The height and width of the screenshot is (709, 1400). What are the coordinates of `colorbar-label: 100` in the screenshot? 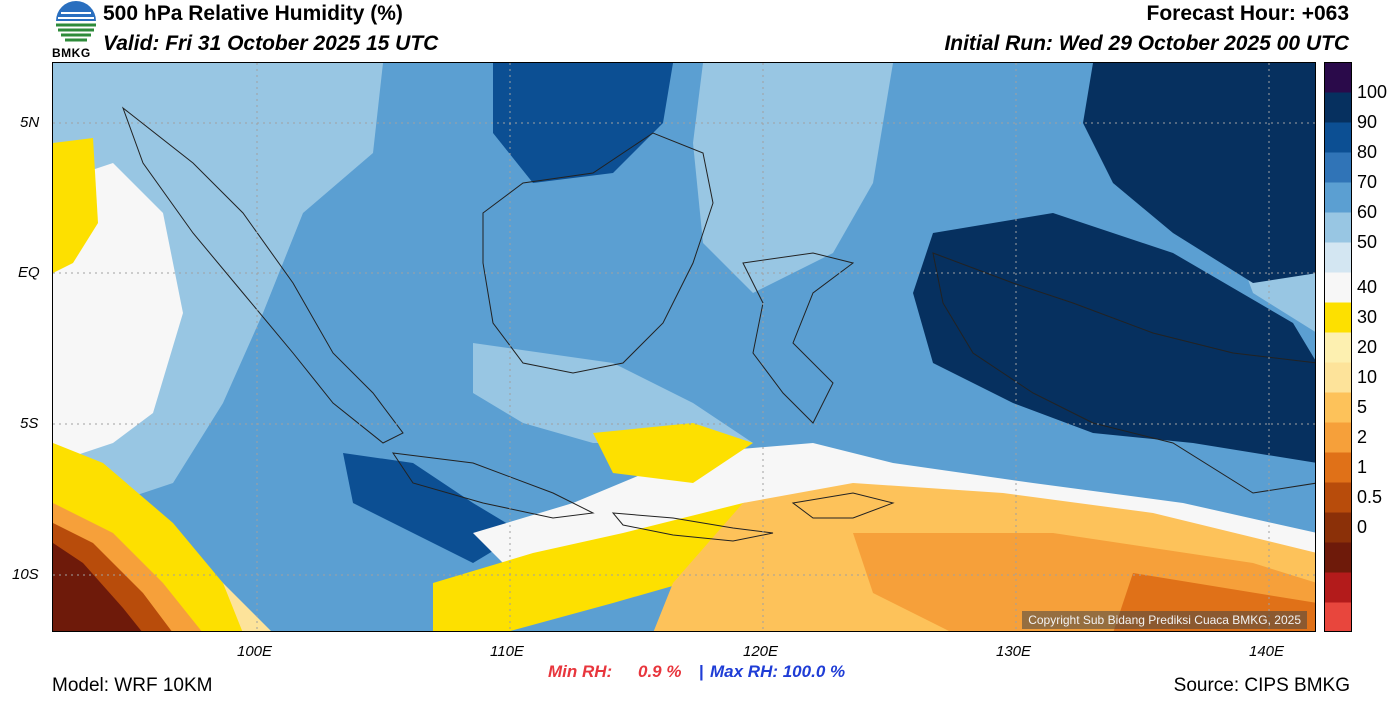 It's located at (1372, 92).